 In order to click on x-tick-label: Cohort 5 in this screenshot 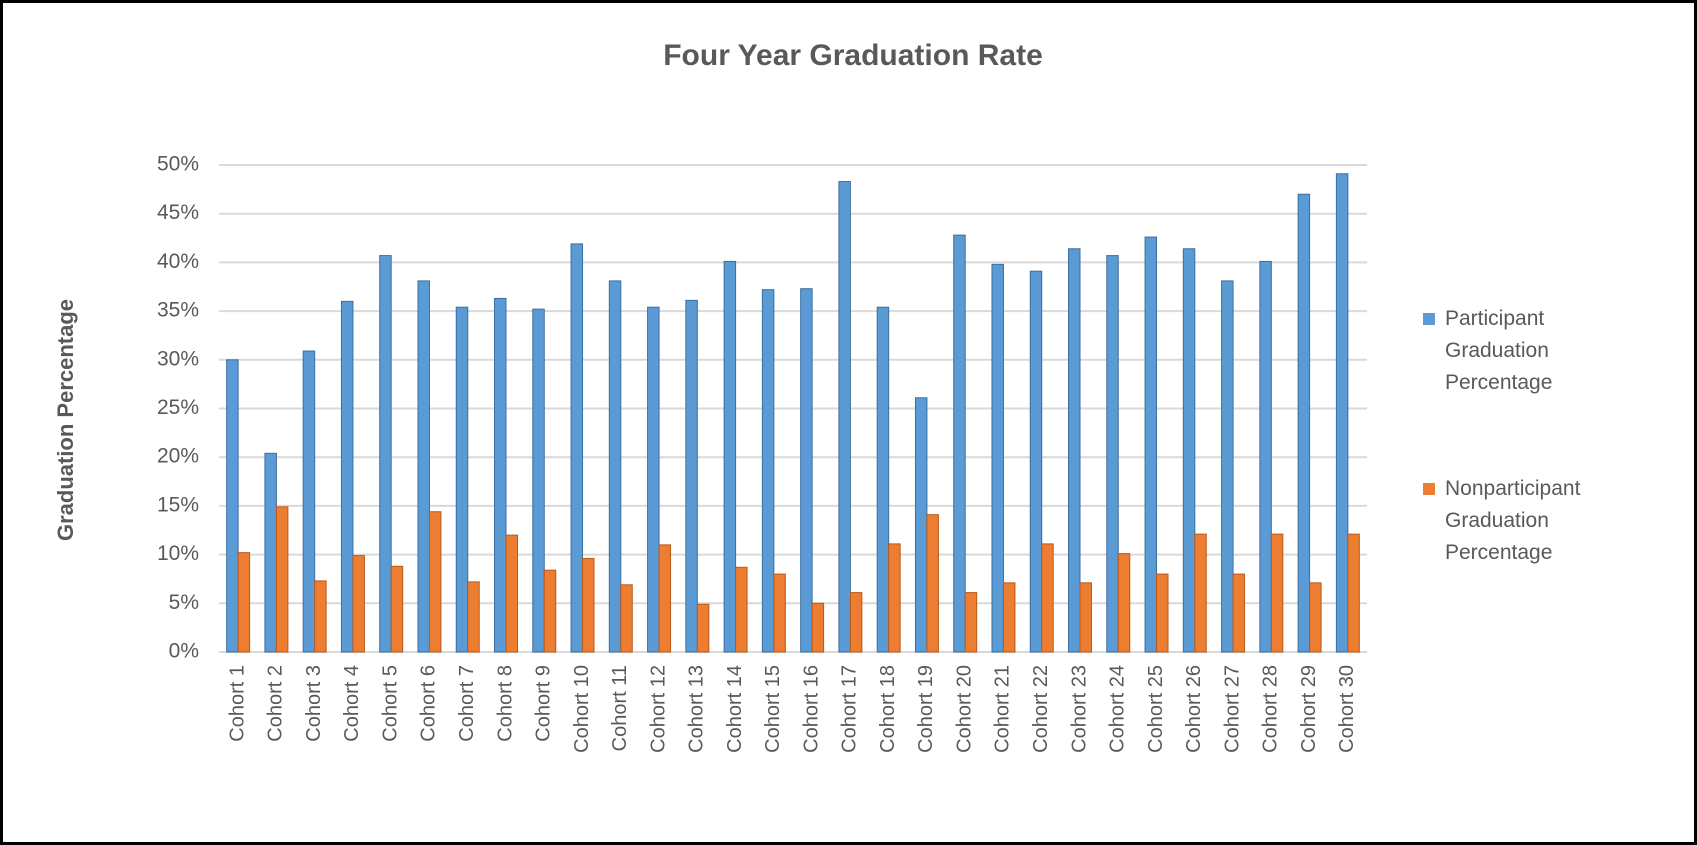, I will do `click(390, 703)`.